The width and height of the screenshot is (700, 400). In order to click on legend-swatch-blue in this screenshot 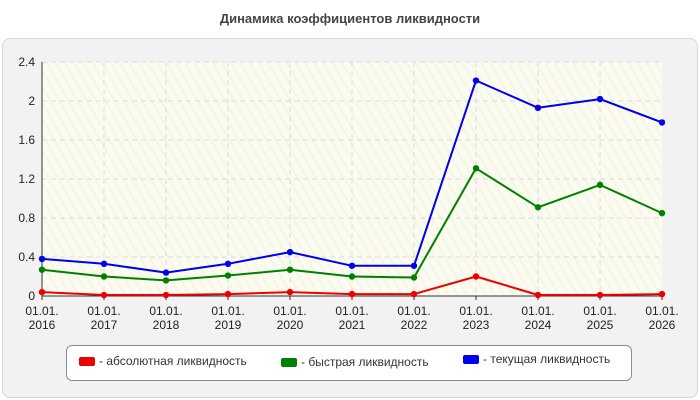, I will do `click(471, 359)`.